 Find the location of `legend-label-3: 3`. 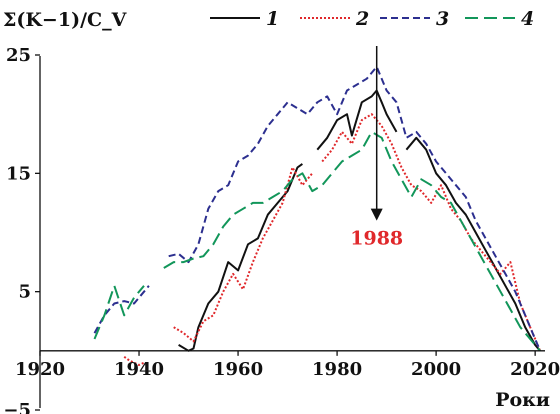

legend-label-3: 3 is located at coordinates (442, 19).